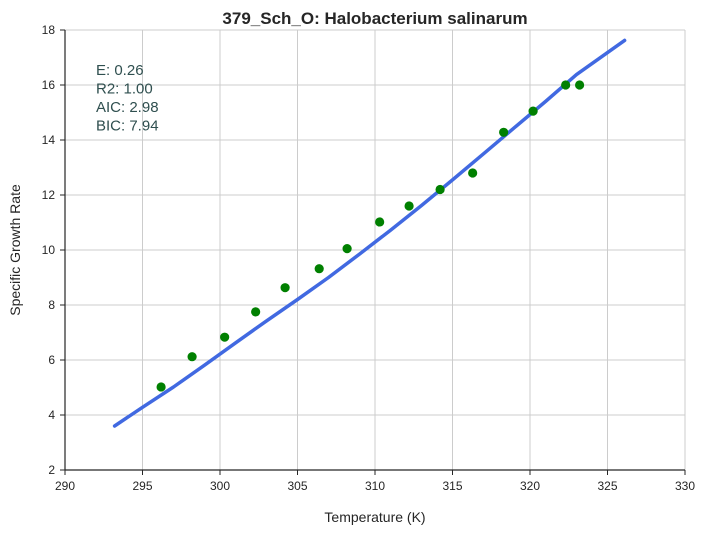  Describe the element at coordinates (49, 195) in the screenshot. I see `y-tick-label: 12` at that location.